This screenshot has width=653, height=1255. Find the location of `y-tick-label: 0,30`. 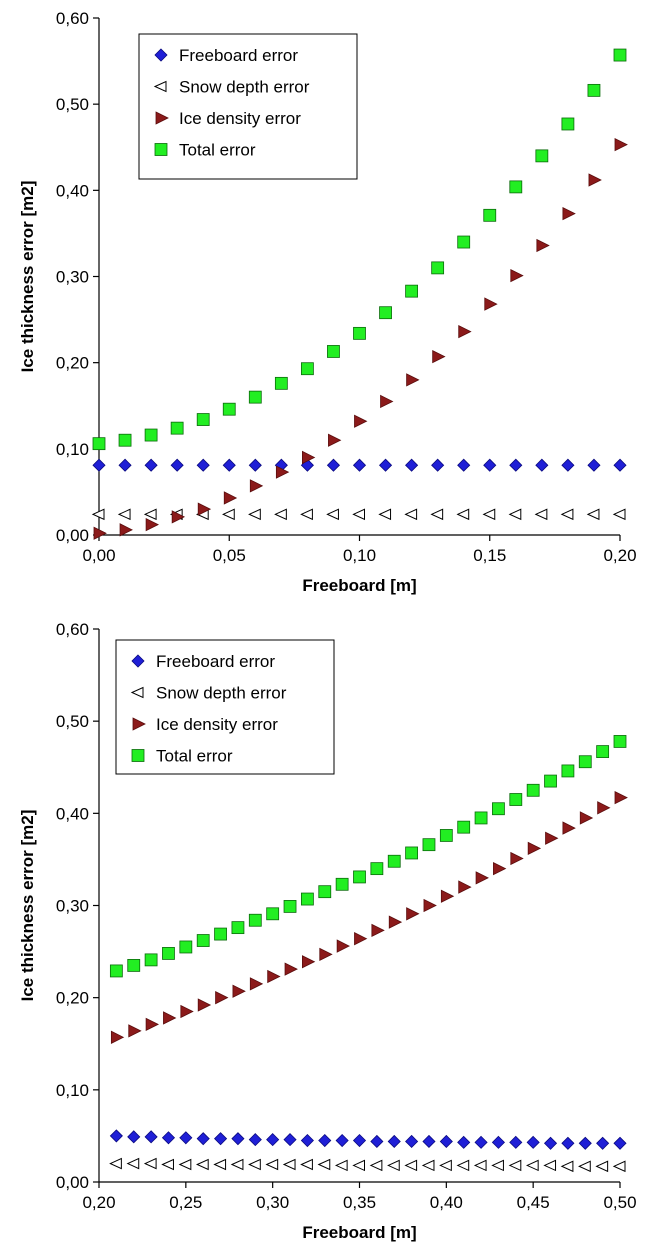

y-tick-label: 0,30 is located at coordinates (72, 277).